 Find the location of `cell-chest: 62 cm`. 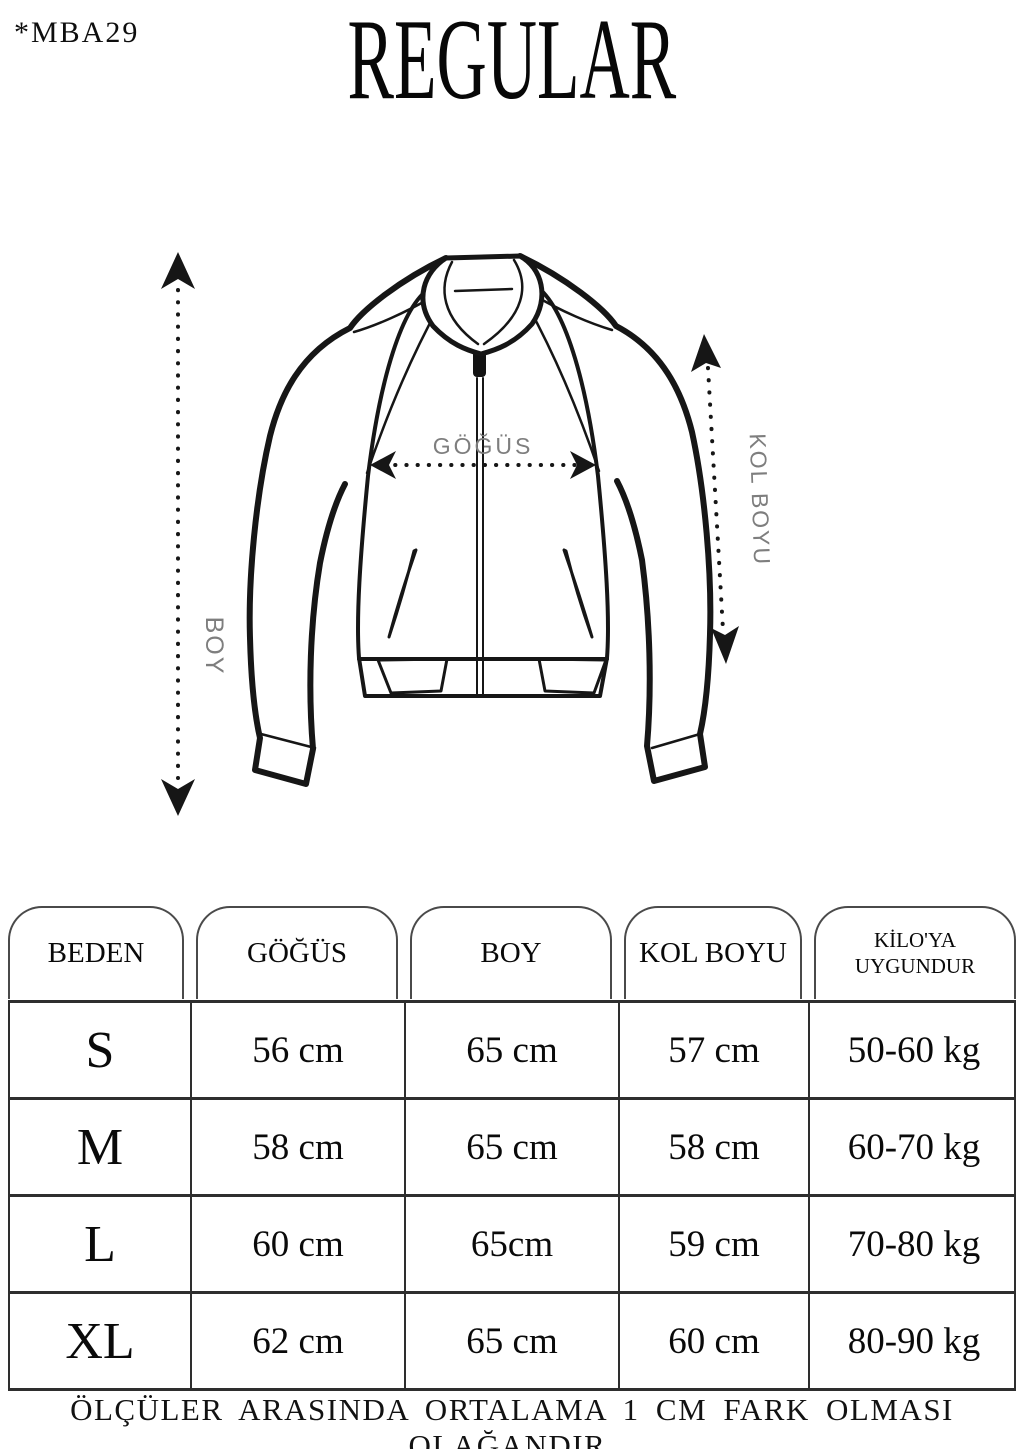

cell-chest: 62 cm is located at coordinates (299, 1341).